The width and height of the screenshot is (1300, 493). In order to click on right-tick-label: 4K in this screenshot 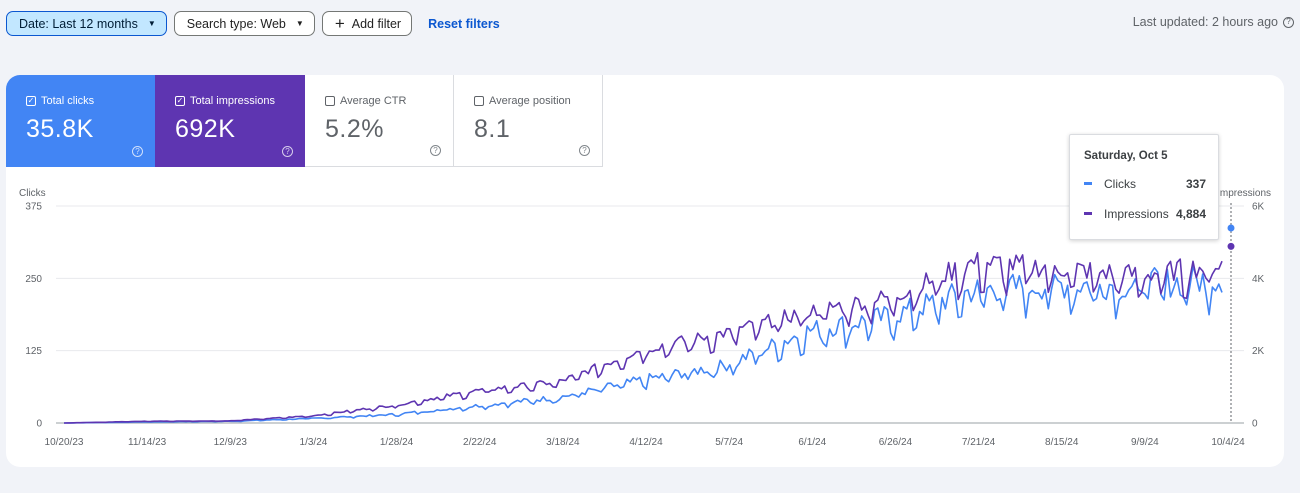, I will do `click(1258, 279)`.